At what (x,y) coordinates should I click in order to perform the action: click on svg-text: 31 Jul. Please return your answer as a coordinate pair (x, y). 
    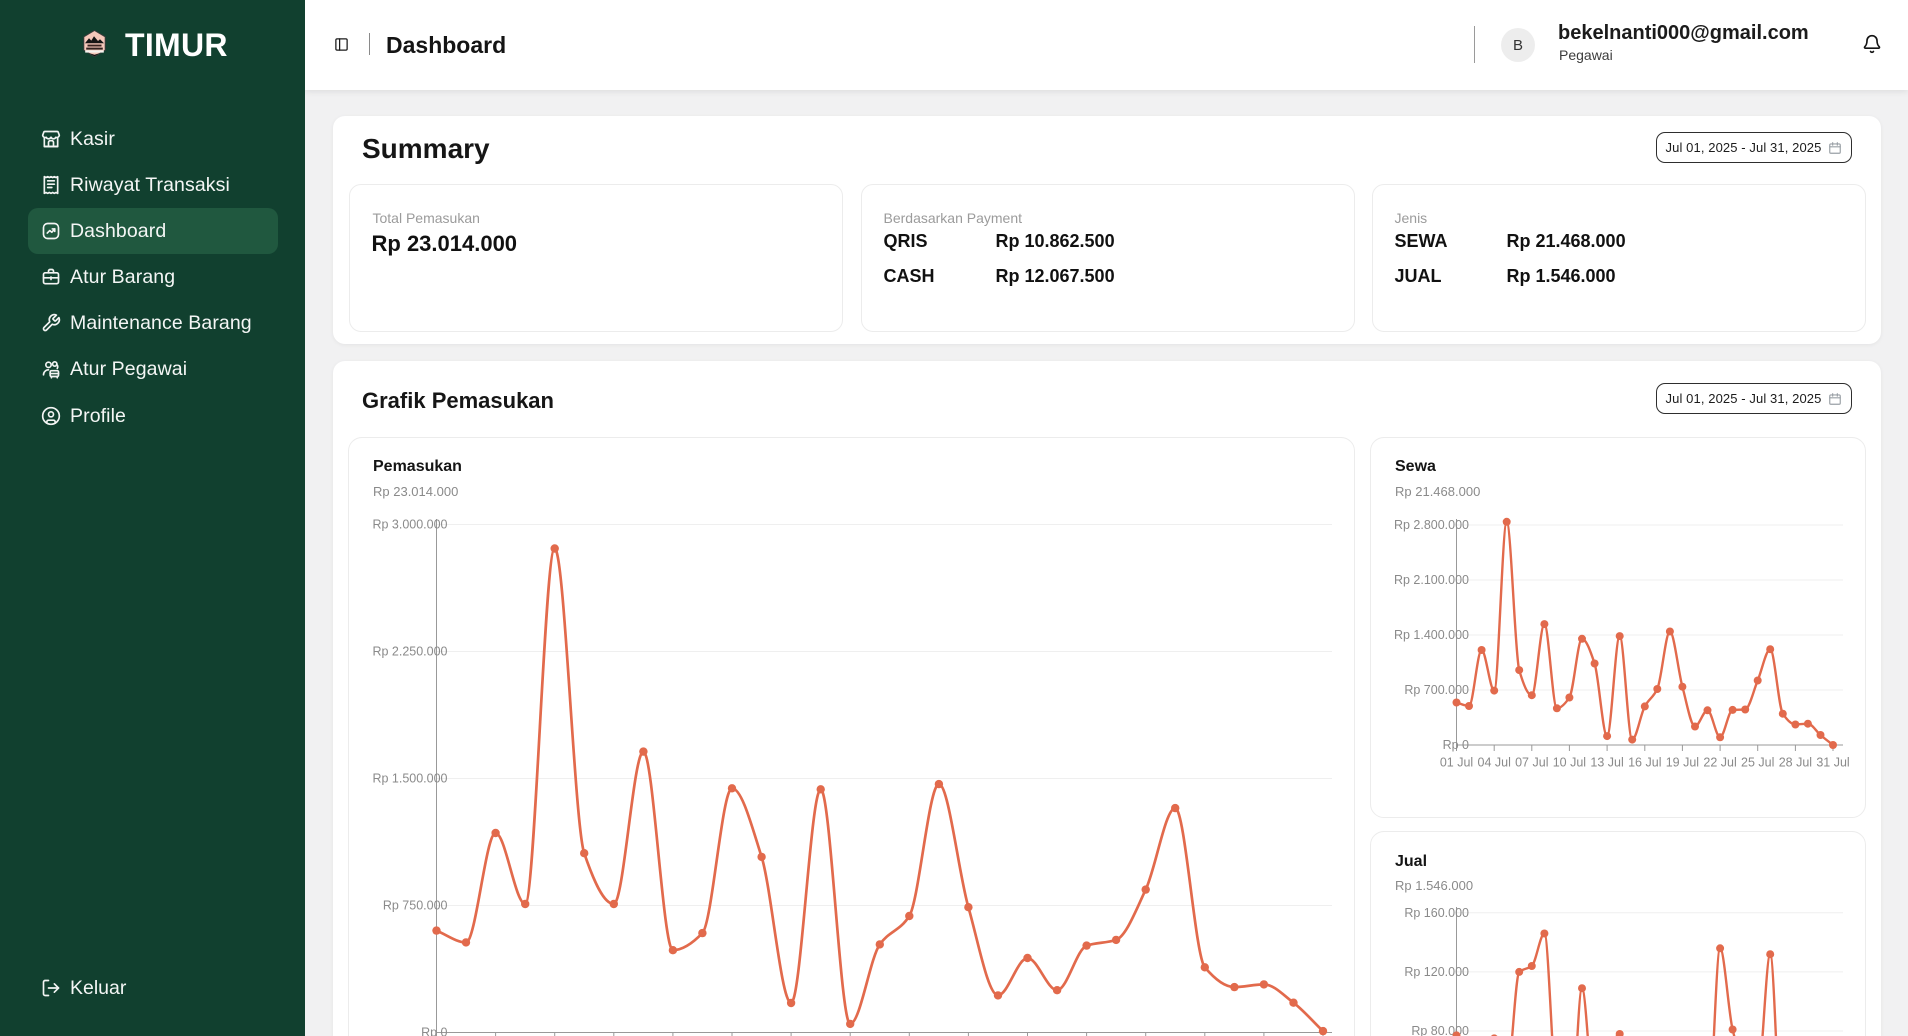
    Looking at the image, I should click on (1832, 763).